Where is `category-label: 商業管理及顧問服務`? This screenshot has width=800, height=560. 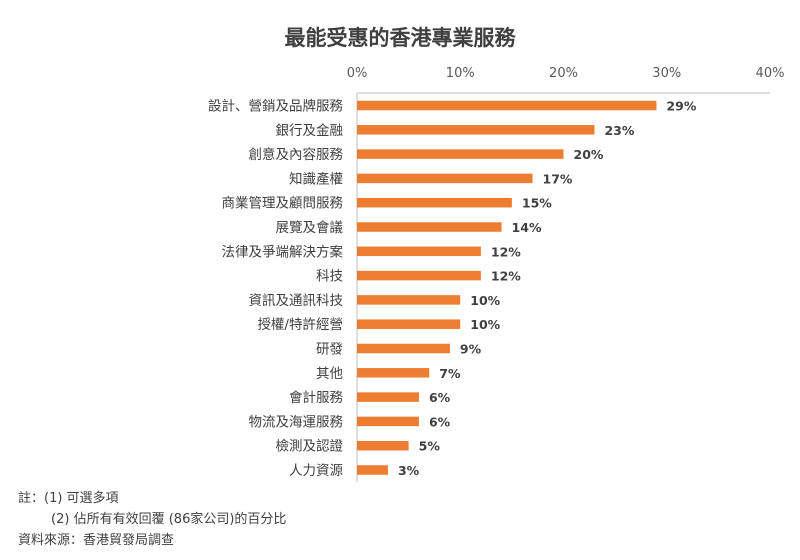
category-label: 商業管理及顧問服務 is located at coordinates (283, 204).